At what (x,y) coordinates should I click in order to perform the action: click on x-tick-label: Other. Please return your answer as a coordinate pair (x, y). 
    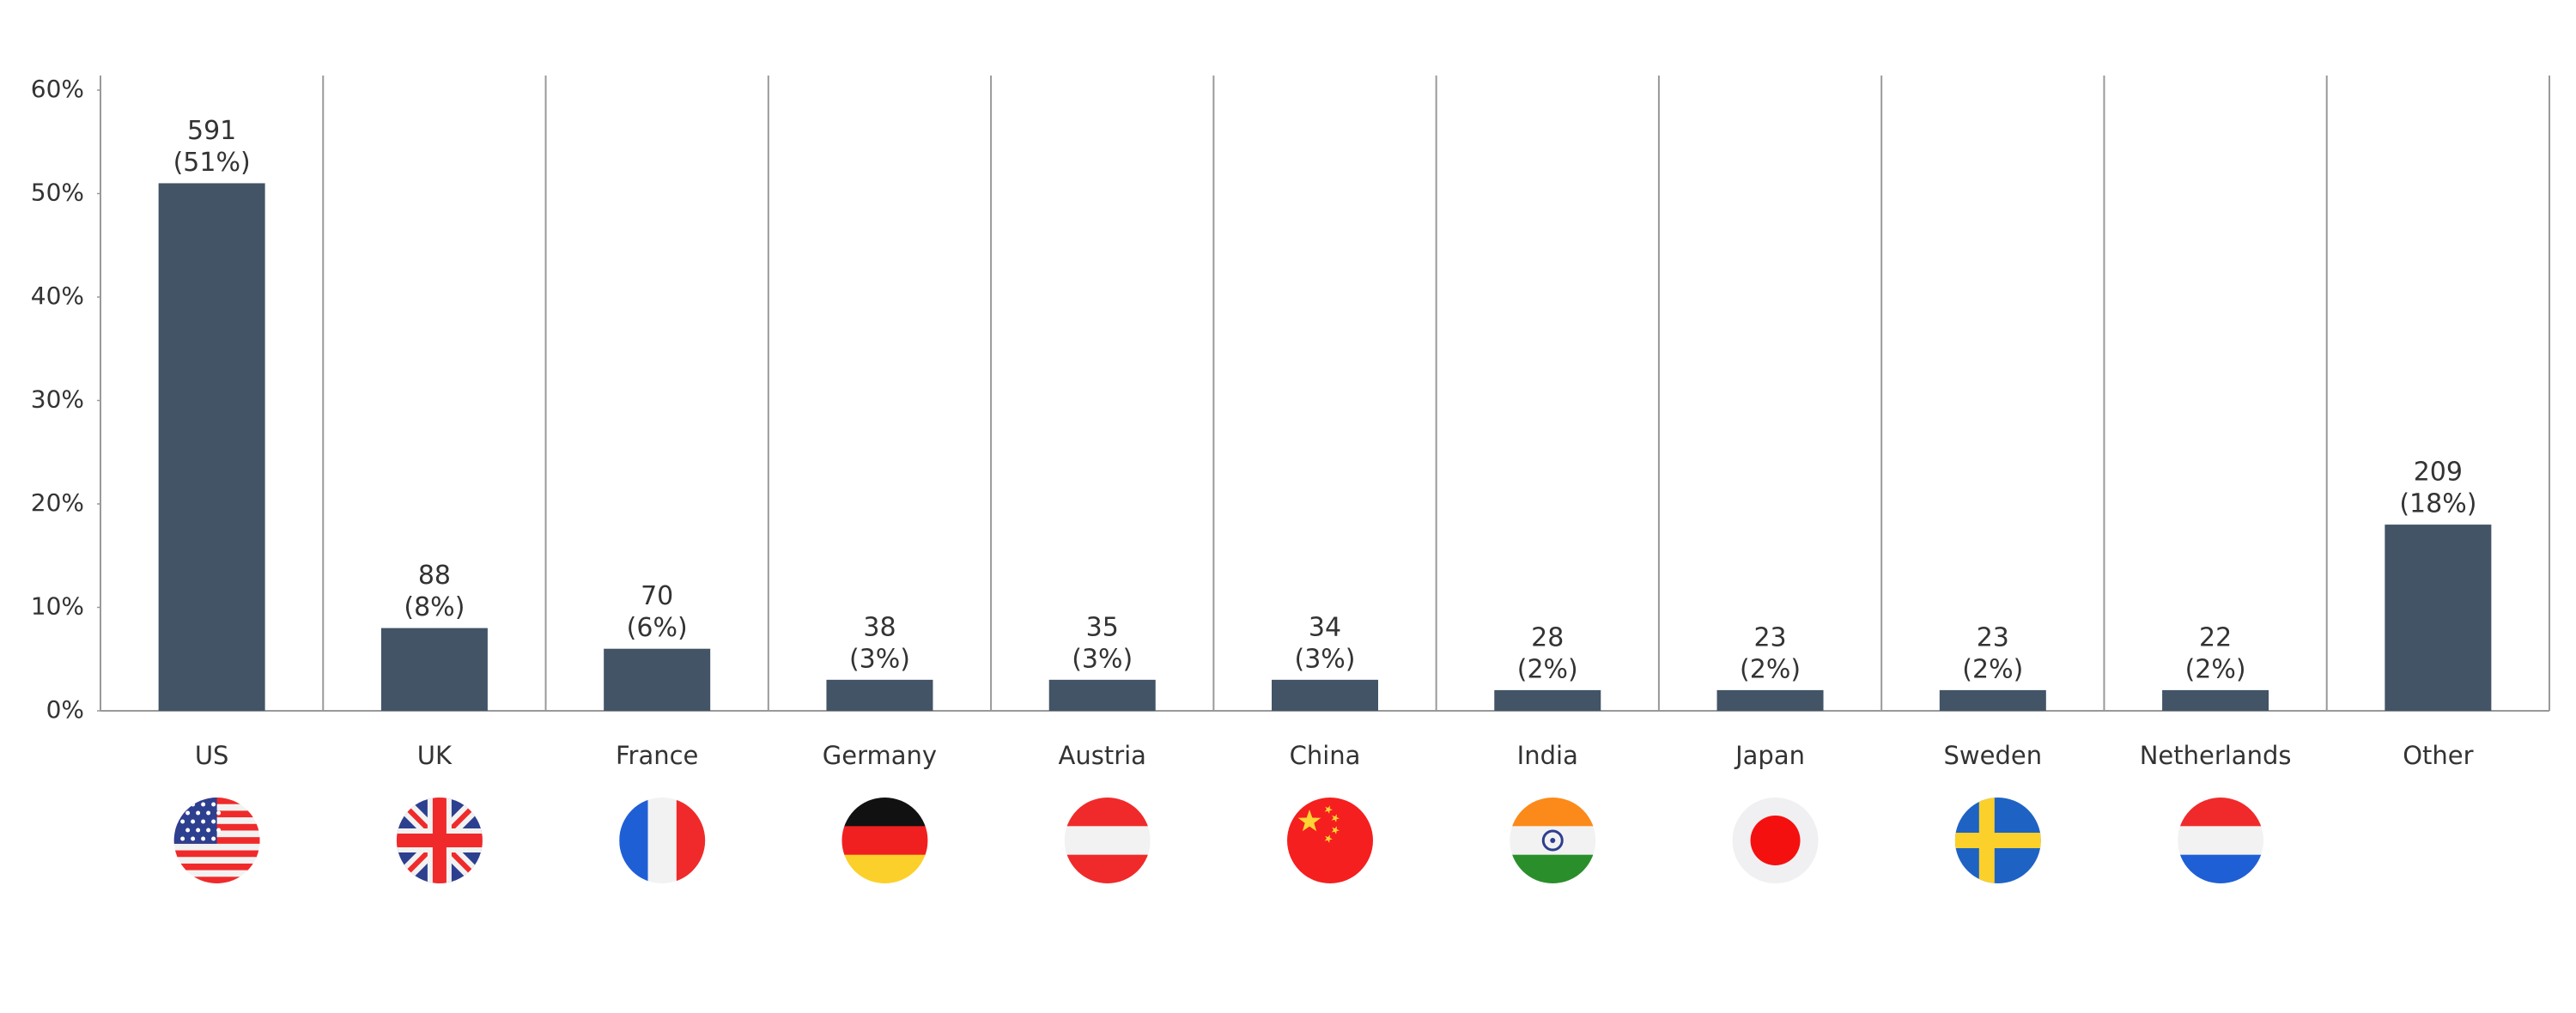
    Looking at the image, I should click on (2438, 755).